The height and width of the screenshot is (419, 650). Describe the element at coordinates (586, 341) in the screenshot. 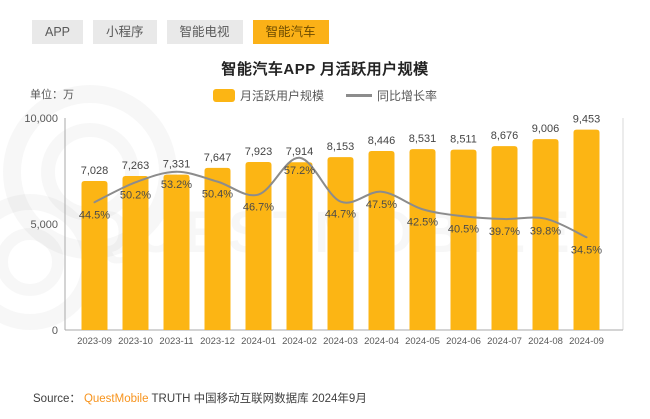

I see `svg-text: 2024-09` at that location.